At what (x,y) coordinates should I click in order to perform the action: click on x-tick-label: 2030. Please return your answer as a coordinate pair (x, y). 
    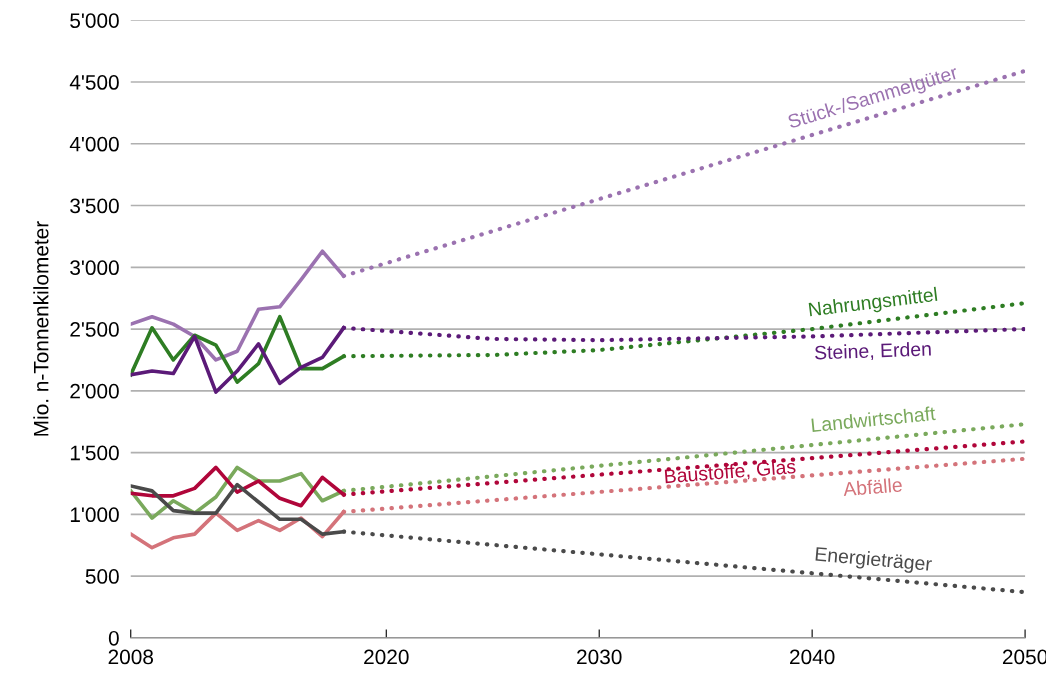
    Looking at the image, I should click on (599, 657).